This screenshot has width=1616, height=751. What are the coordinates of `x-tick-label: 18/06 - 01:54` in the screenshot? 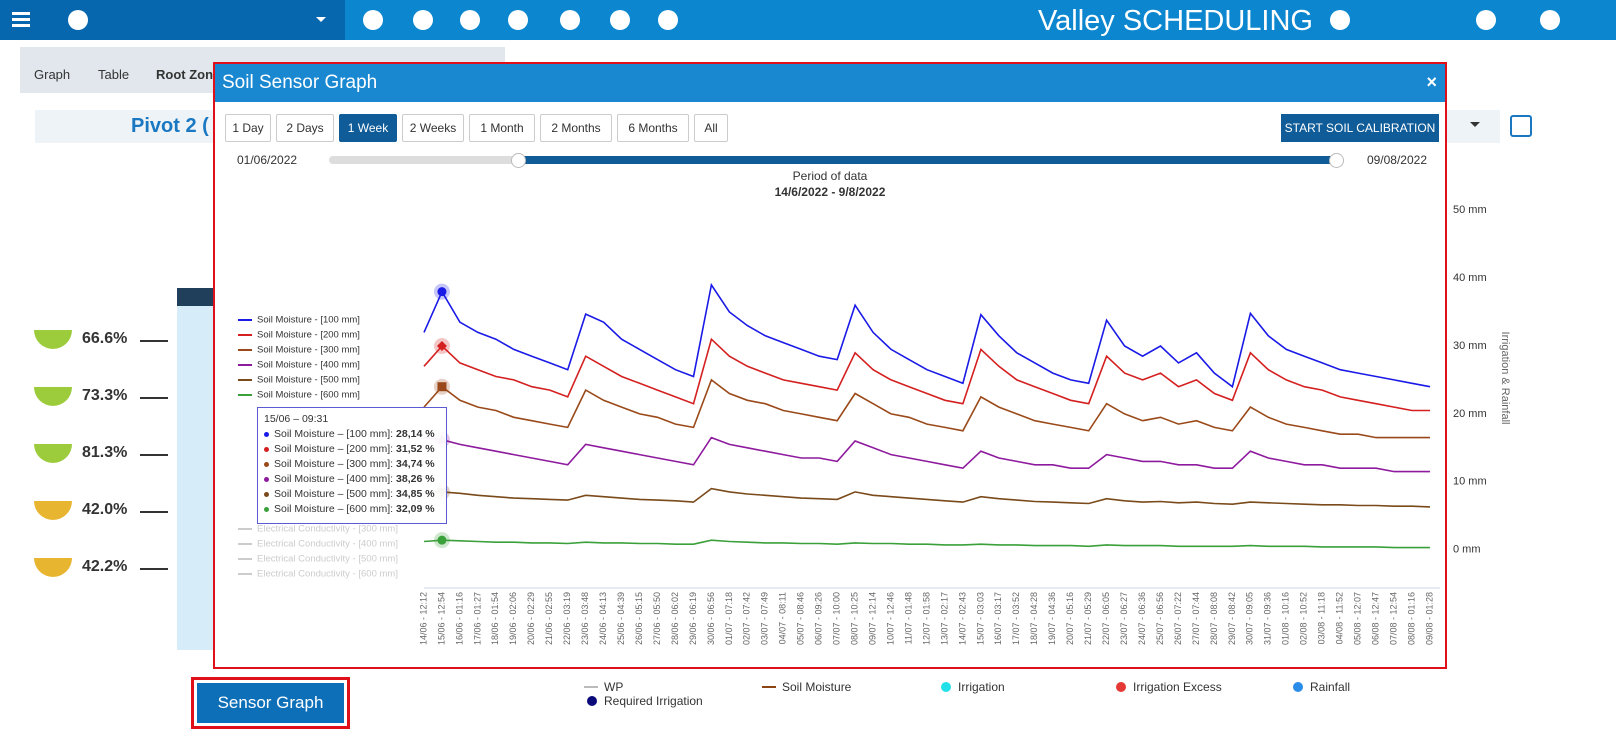 It's located at (495, 618).